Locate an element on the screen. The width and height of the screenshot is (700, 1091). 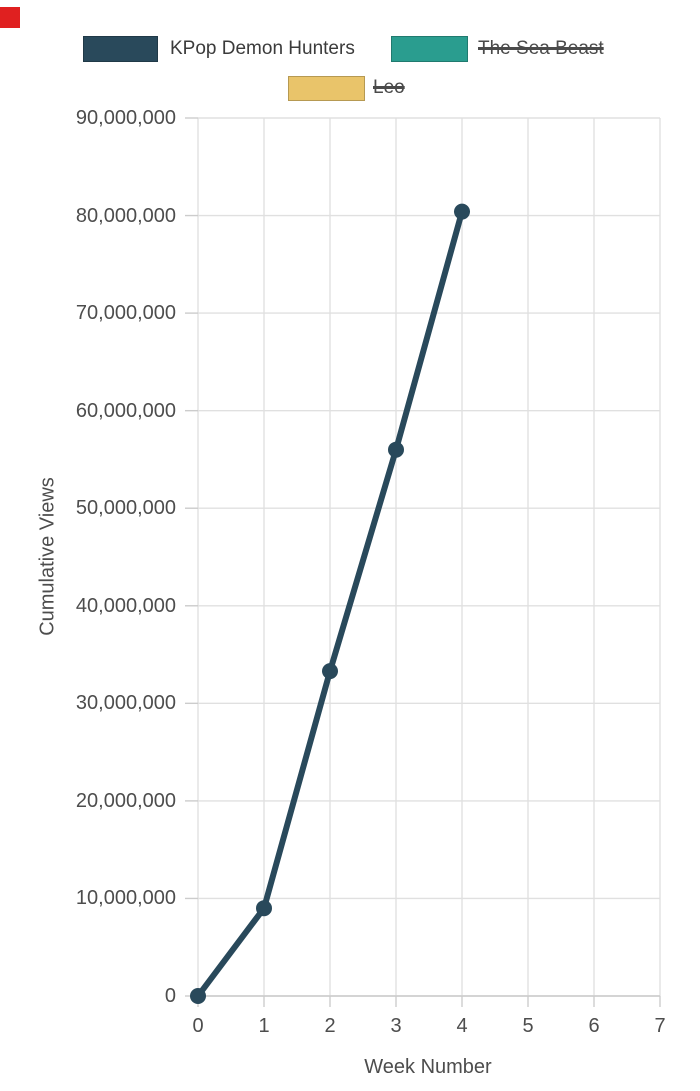
y-tick-label: 20,000,000 is located at coordinates (125, 800).